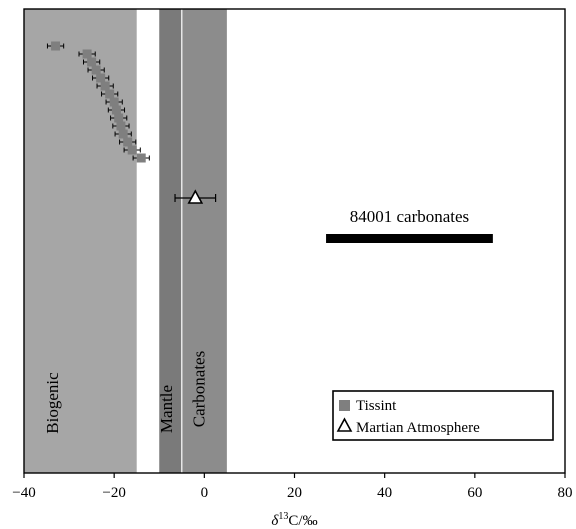 Image resolution: width=576 pixels, height=529 pixels. I want to click on x-axis: −40 −20 0 20 40 60 80, so click(292, 487).